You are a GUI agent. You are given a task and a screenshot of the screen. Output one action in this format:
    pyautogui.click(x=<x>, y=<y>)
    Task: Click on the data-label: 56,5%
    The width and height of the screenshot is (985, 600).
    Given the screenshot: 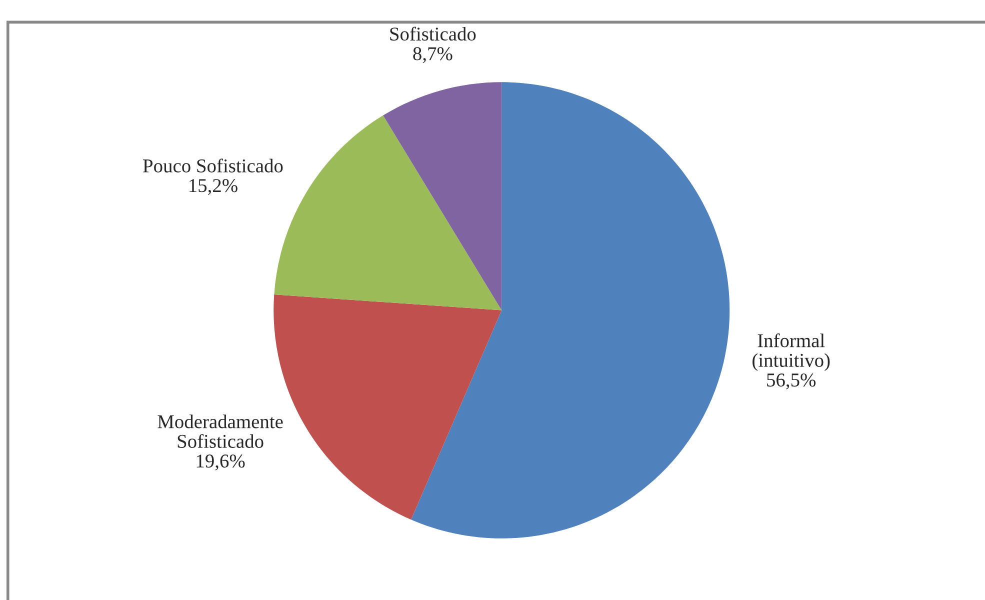 What is the action you would take?
    pyautogui.click(x=791, y=381)
    